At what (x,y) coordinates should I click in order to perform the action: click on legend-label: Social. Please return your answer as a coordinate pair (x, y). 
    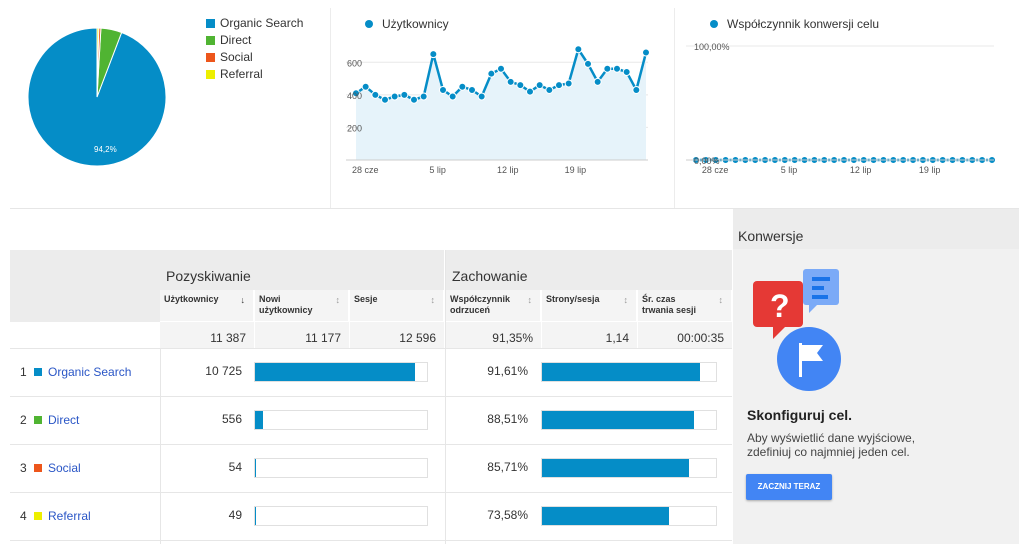
    Looking at the image, I should click on (236, 57).